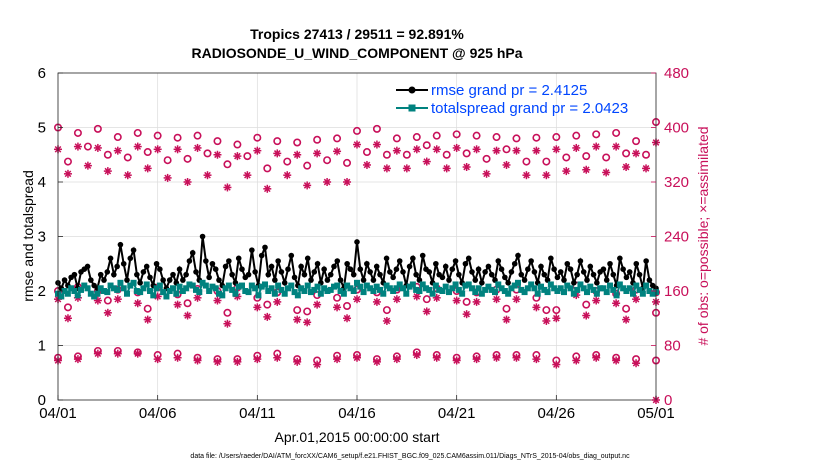 The image size is (830, 470). Describe the element at coordinates (257, 413) in the screenshot. I see `x-tick-label: 04/11` at that location.